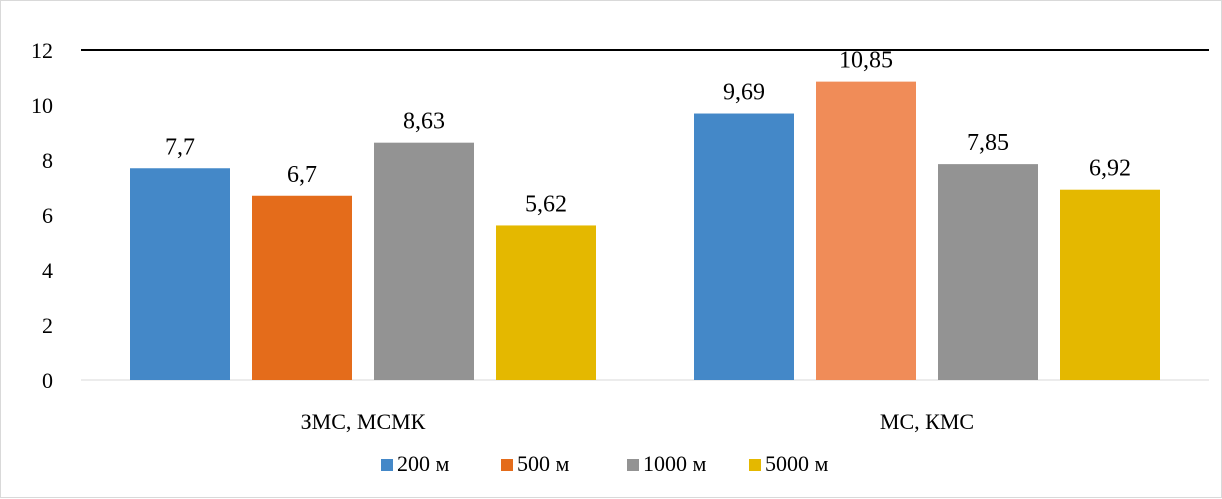  Describe the element at coordinates (302, 175) in the screenshot. I see `data-label: 6,7` at that location.